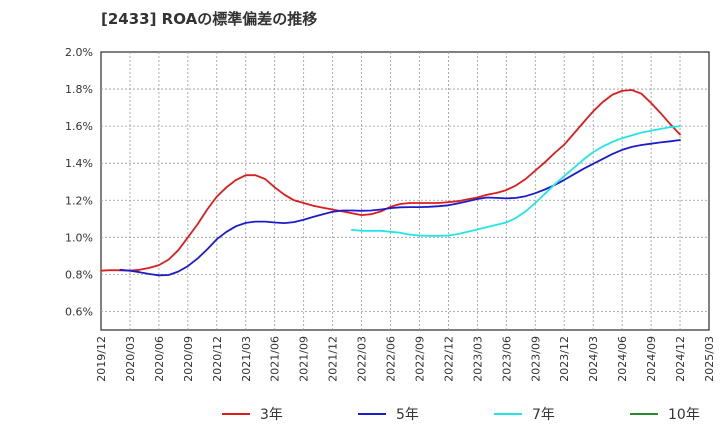  I want to click on legend-label: 7年, so click(543, 415).